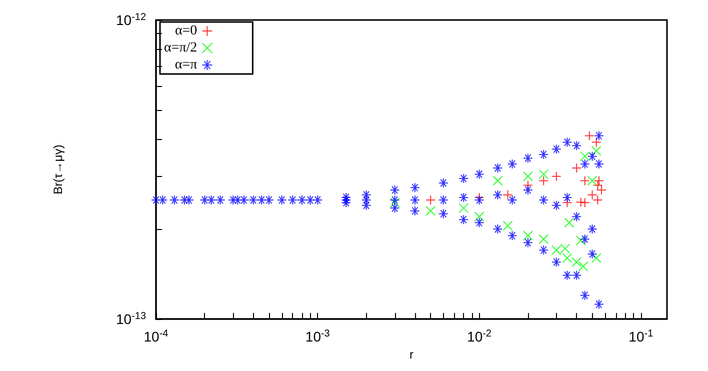  I want to click on legend-label: α=π, so click(186, 65).